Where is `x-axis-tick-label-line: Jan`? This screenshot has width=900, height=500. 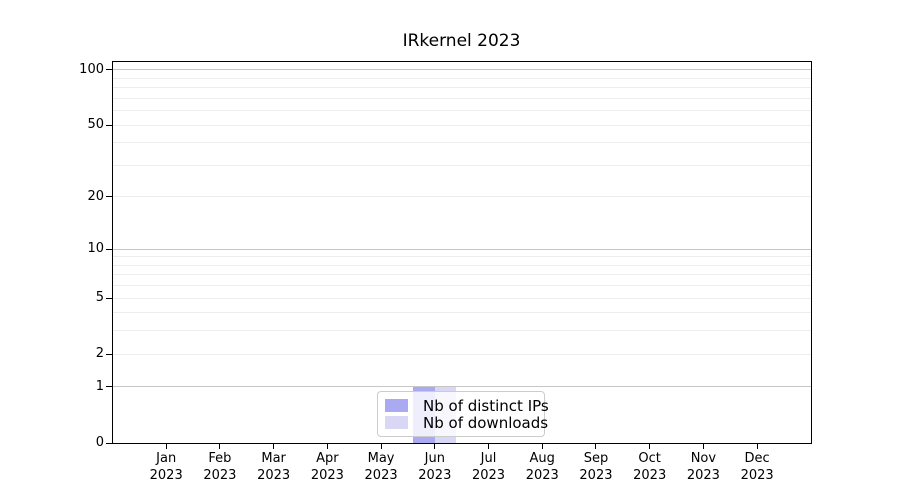
x-axis-tick-label-line: Jan is located at coordinates (166, 458).